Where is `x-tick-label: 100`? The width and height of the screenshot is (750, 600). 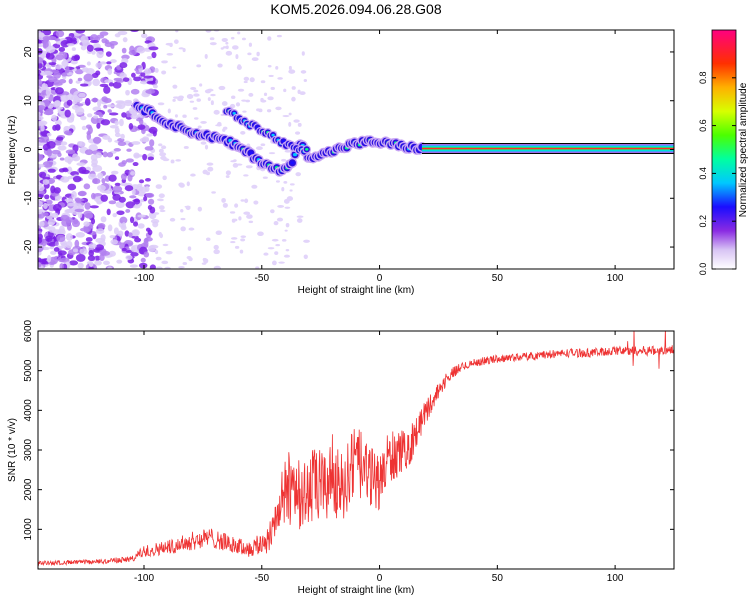 x-tick-label: 100 is located at coordinates (615, 278).